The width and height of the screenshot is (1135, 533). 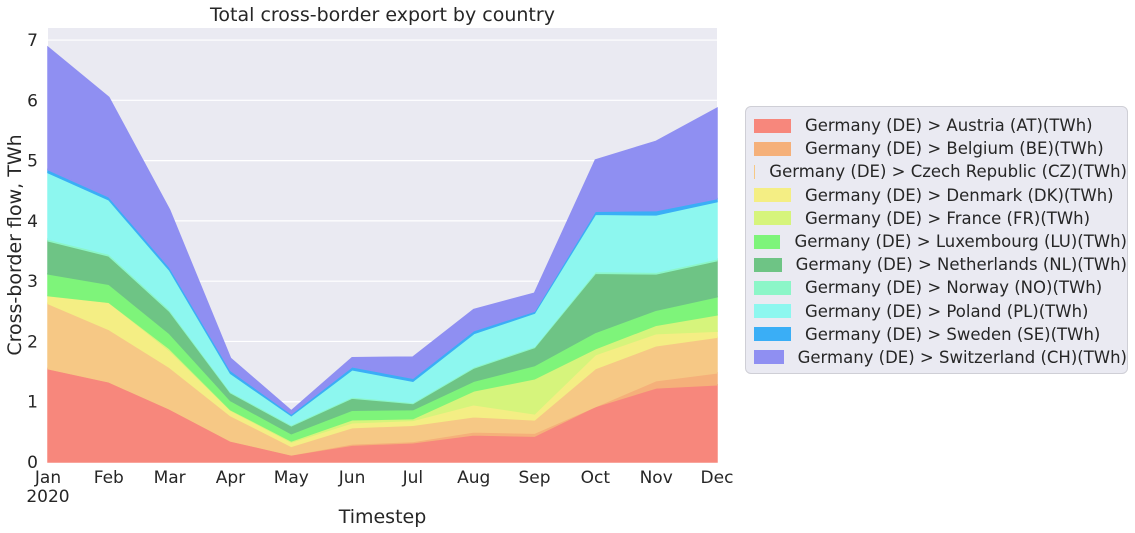 What do you see at coordinates (717, 478) in the screenshot?
I see `x-tick-label: Dec` at bounding box center [717, 478].